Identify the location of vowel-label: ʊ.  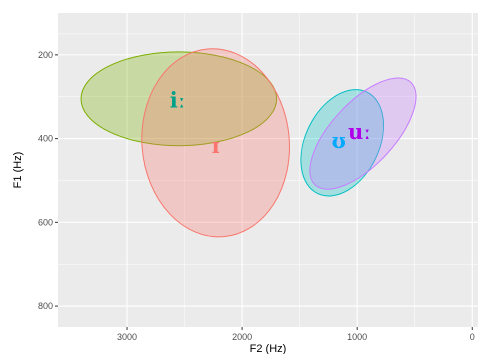
(339, 140).